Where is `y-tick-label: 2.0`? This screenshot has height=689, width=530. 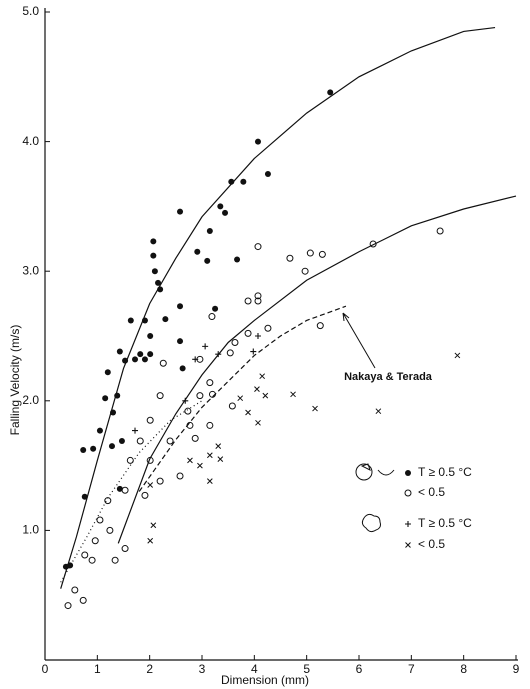 y-tick-label: 2.0 is located at coordinates (30, 400).